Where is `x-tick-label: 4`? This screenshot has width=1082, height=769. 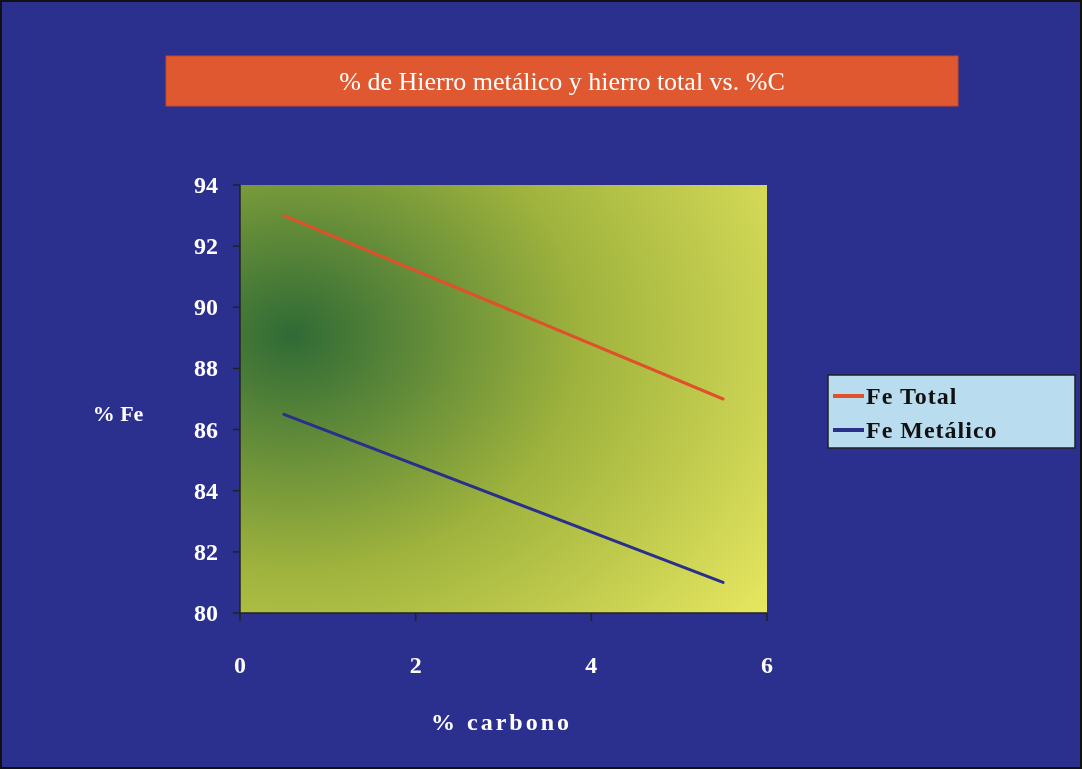 x-tick-label: 4 is located at coordinates (591, 665).